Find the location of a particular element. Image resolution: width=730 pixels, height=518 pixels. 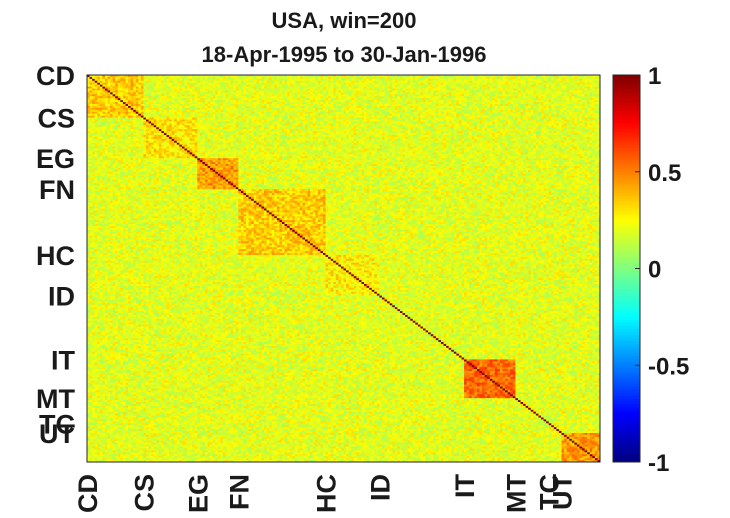

chart-subtitle: 18-Apr-1995 to 30-Jan-1996 is located at coordinates (344, 54).